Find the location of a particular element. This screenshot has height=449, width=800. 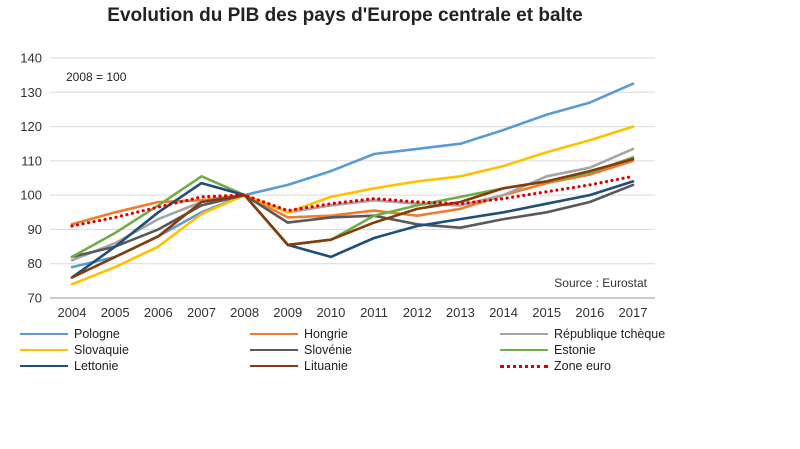

legend-item: Hongrie is located at coordinates (299, 334).